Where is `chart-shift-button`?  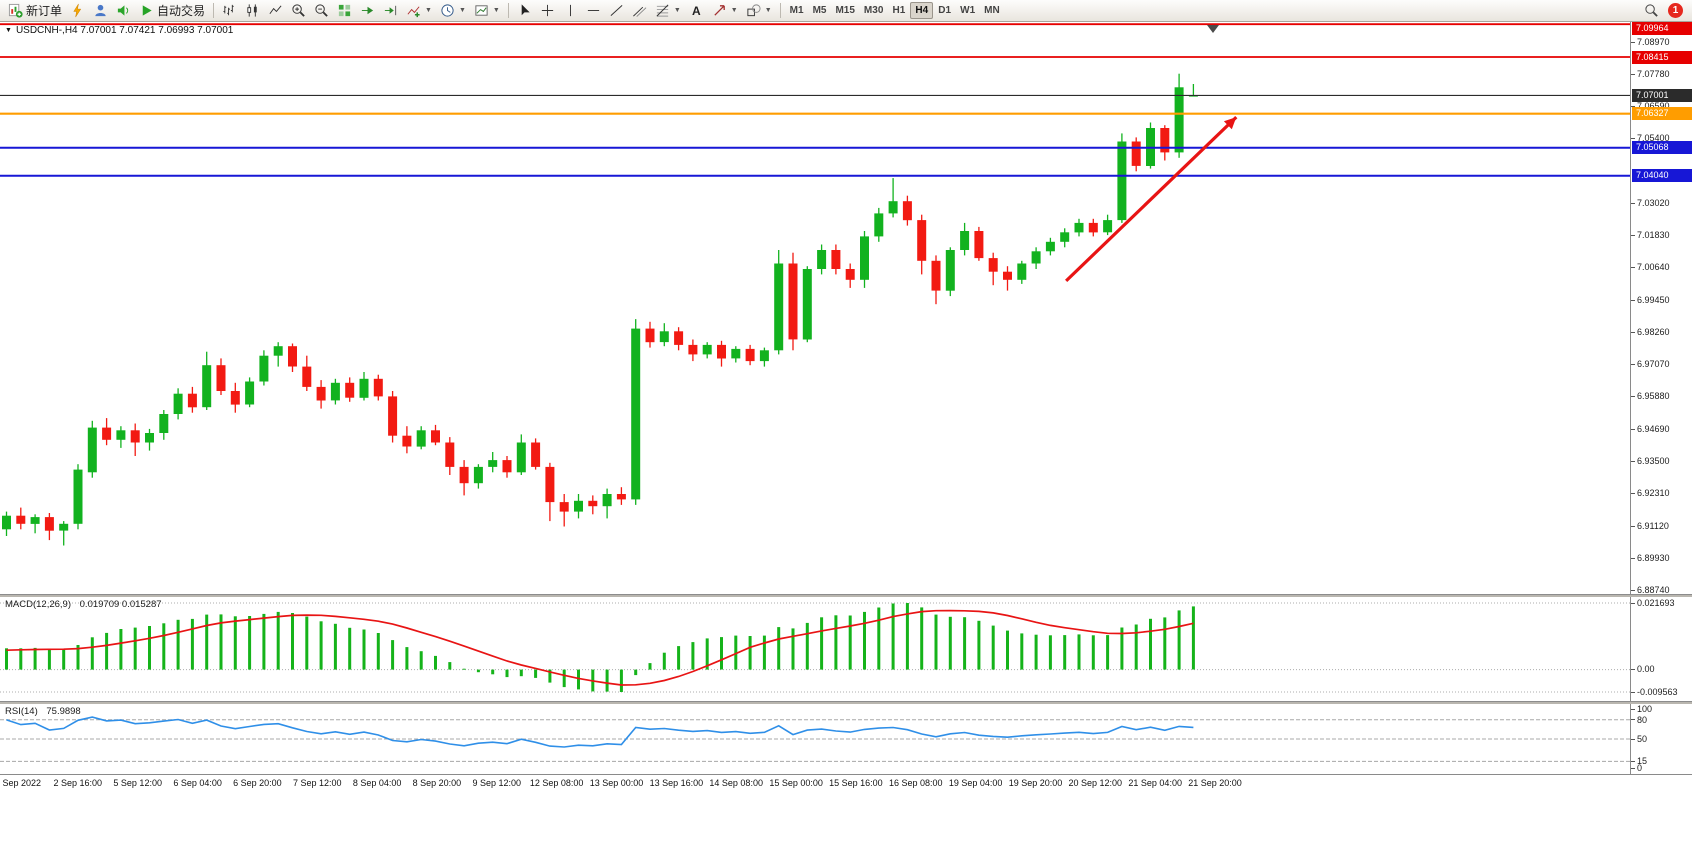 chart-shift-button is located at coordinates (390, 10).